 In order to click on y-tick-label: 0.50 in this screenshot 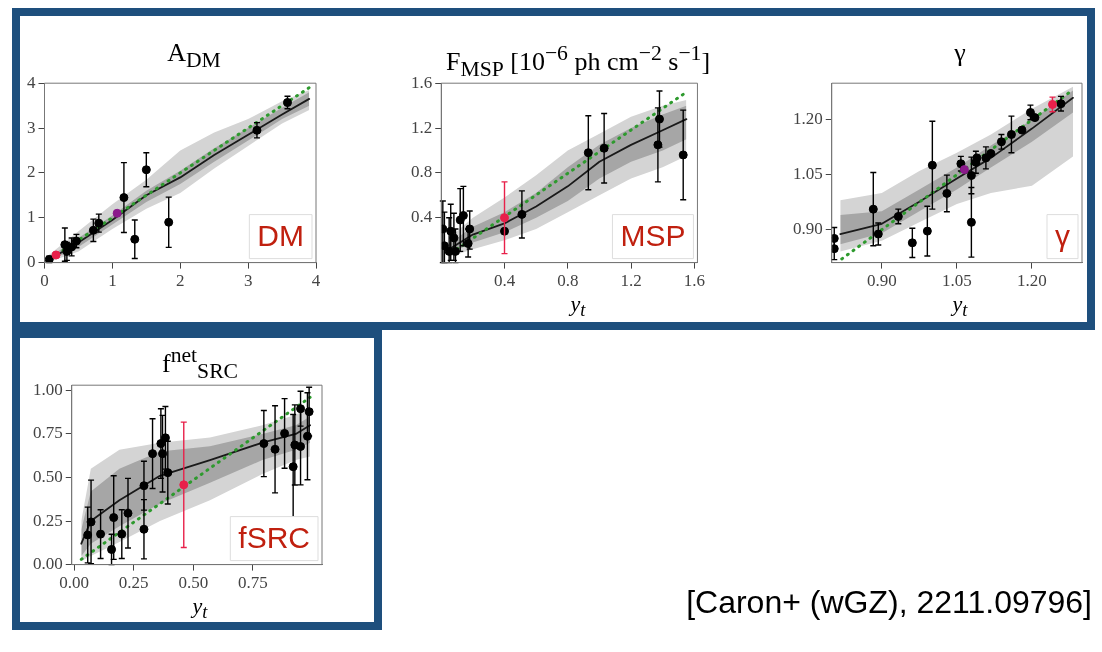, I will do `click(48, 476)`.